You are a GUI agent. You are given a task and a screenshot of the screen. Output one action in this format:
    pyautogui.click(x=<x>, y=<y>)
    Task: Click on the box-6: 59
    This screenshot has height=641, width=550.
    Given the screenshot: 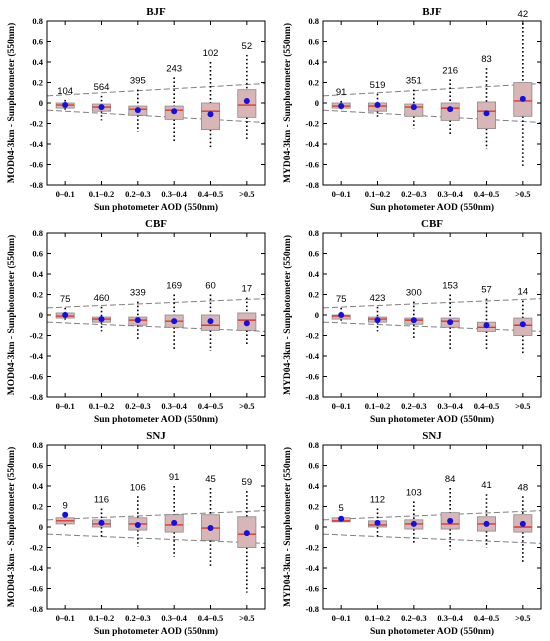 What is the action you would take?
    pyautogui.click(x=247, y=535)
    